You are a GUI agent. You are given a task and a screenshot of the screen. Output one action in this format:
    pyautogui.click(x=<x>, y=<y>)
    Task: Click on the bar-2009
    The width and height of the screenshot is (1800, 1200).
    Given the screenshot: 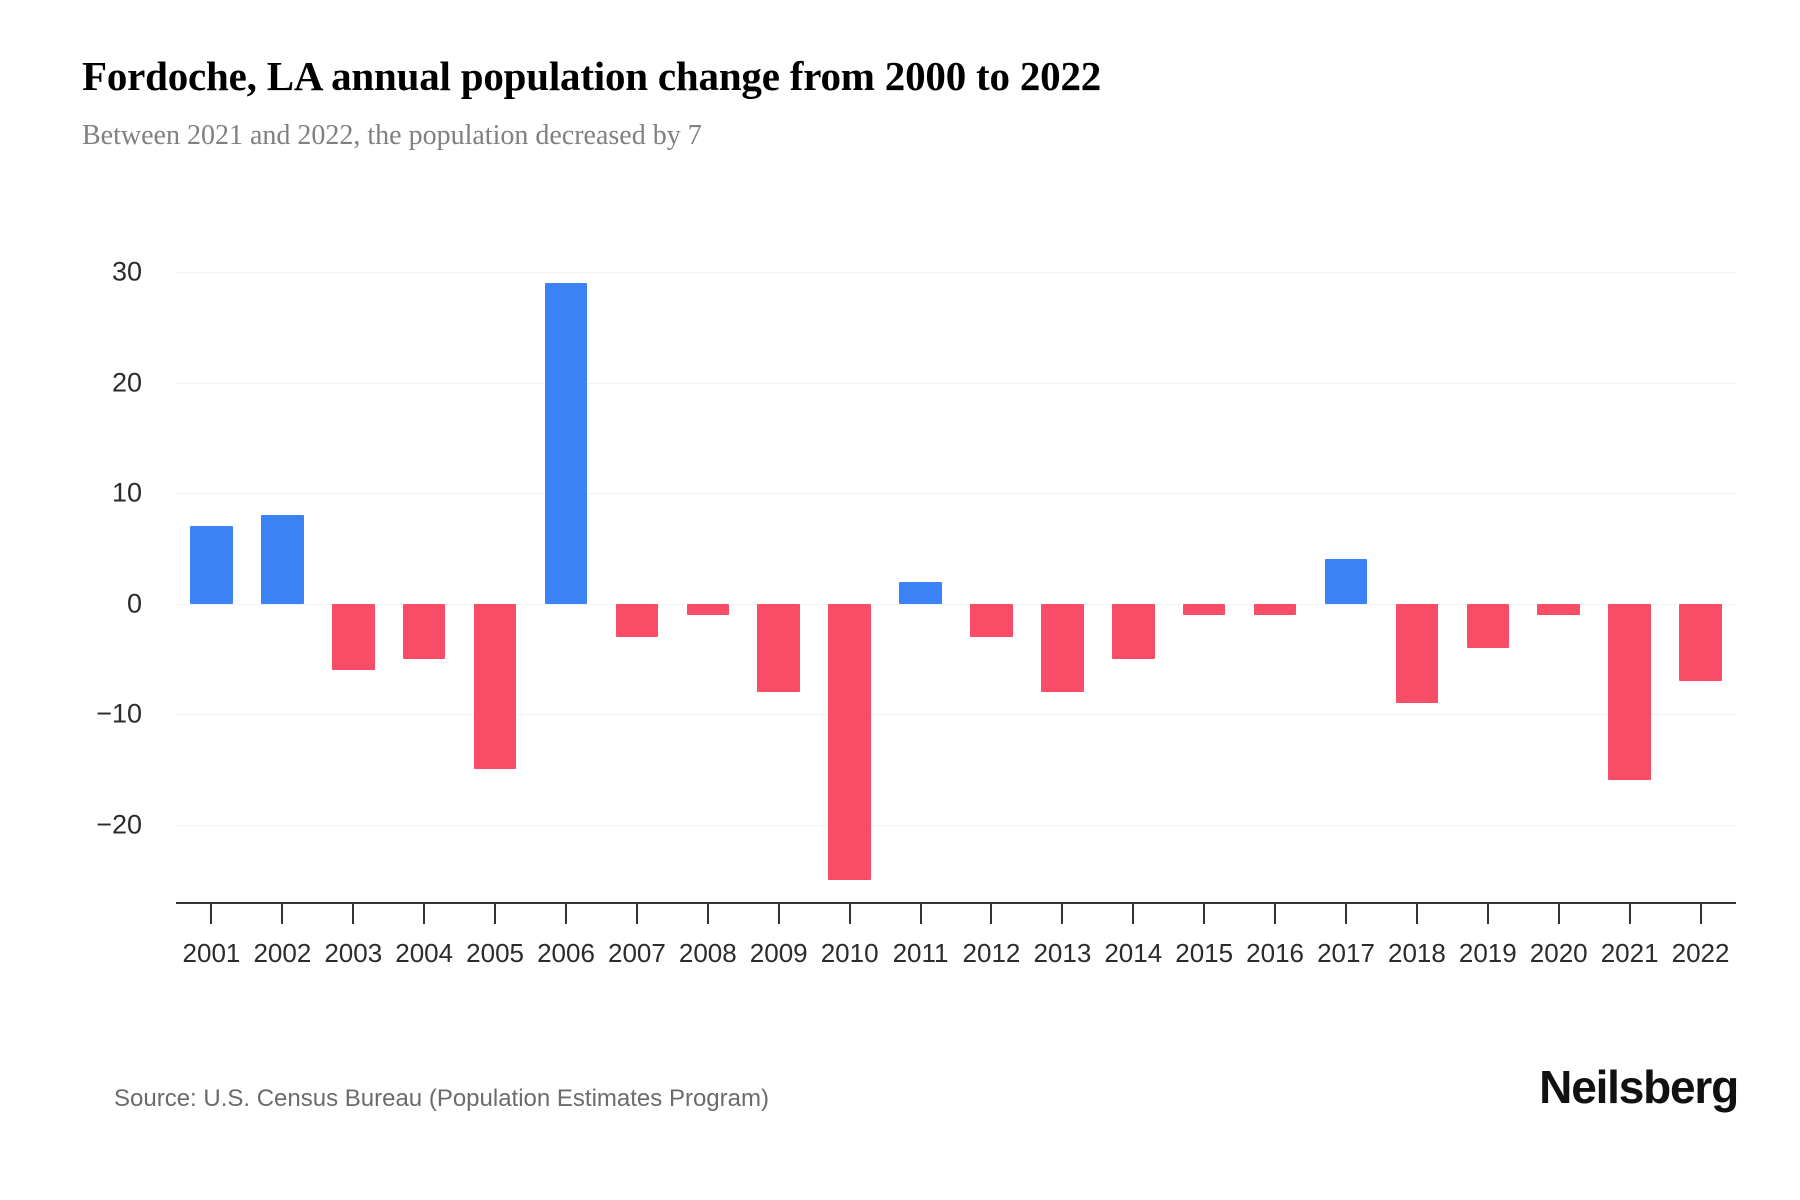 What is the action you would take?
    pyautogui.click(x=778, y=648)
    